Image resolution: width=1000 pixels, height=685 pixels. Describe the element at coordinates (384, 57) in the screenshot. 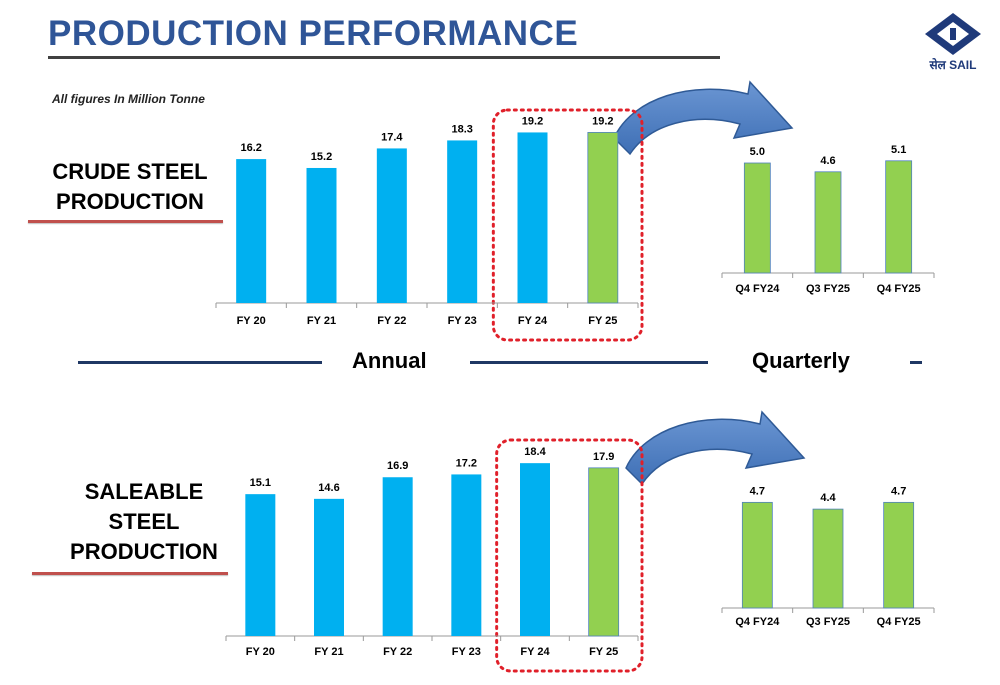

I see `title-underline` at that location.